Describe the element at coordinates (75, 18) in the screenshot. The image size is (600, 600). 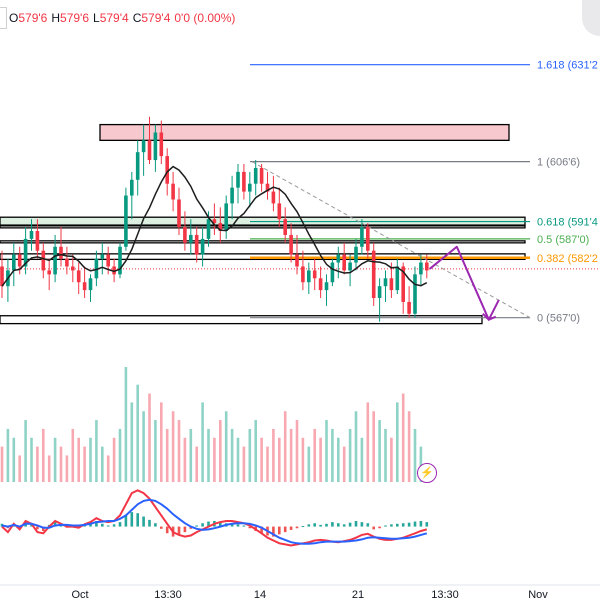
I see `high-value: 579'6` at that location.